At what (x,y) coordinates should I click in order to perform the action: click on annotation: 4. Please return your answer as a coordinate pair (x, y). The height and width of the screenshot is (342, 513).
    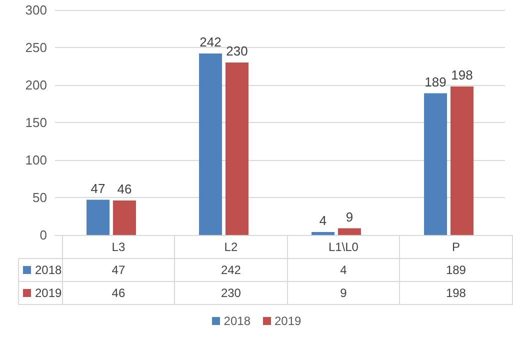
    Looking at the image, I should click on (323, 220).